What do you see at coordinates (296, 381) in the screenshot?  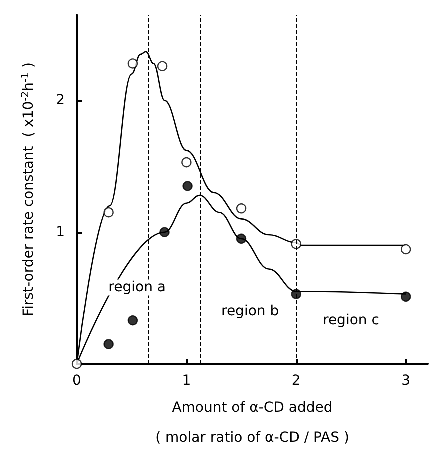 I see `x-tick-label: 2` at bounding box center [296, 381].